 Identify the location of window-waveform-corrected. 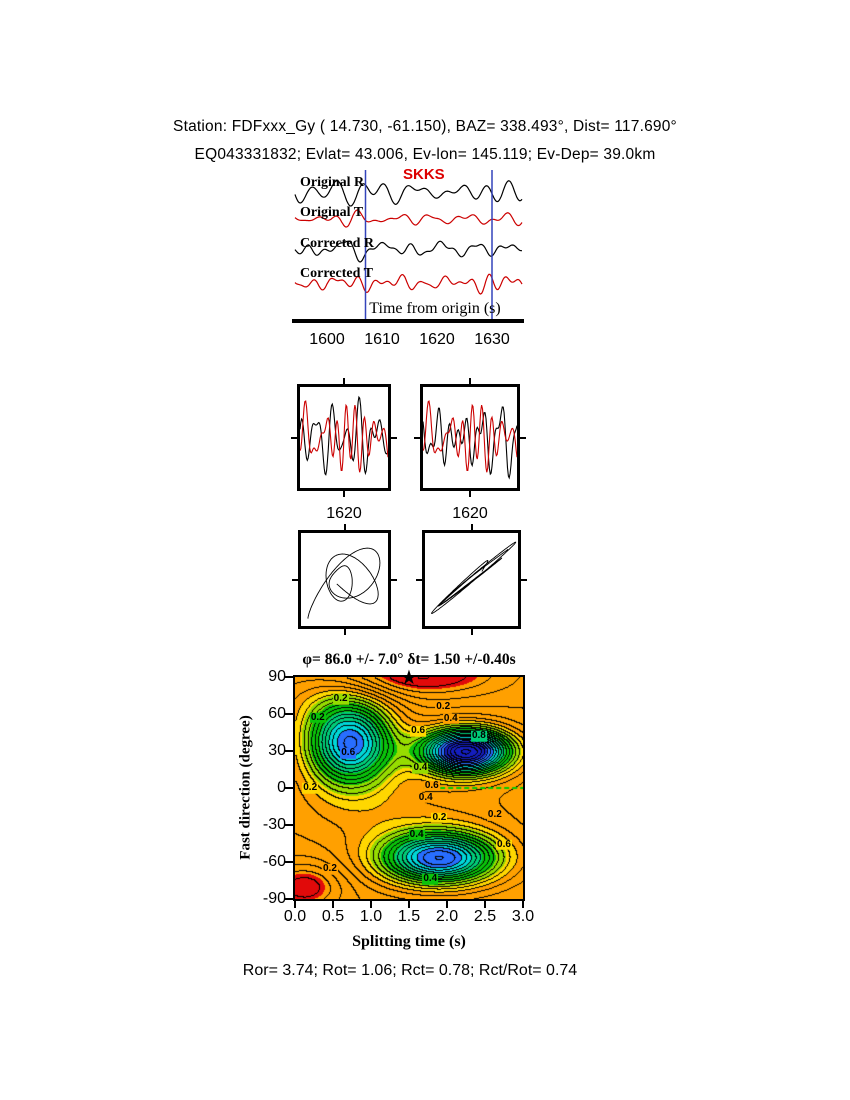
(470, 440).